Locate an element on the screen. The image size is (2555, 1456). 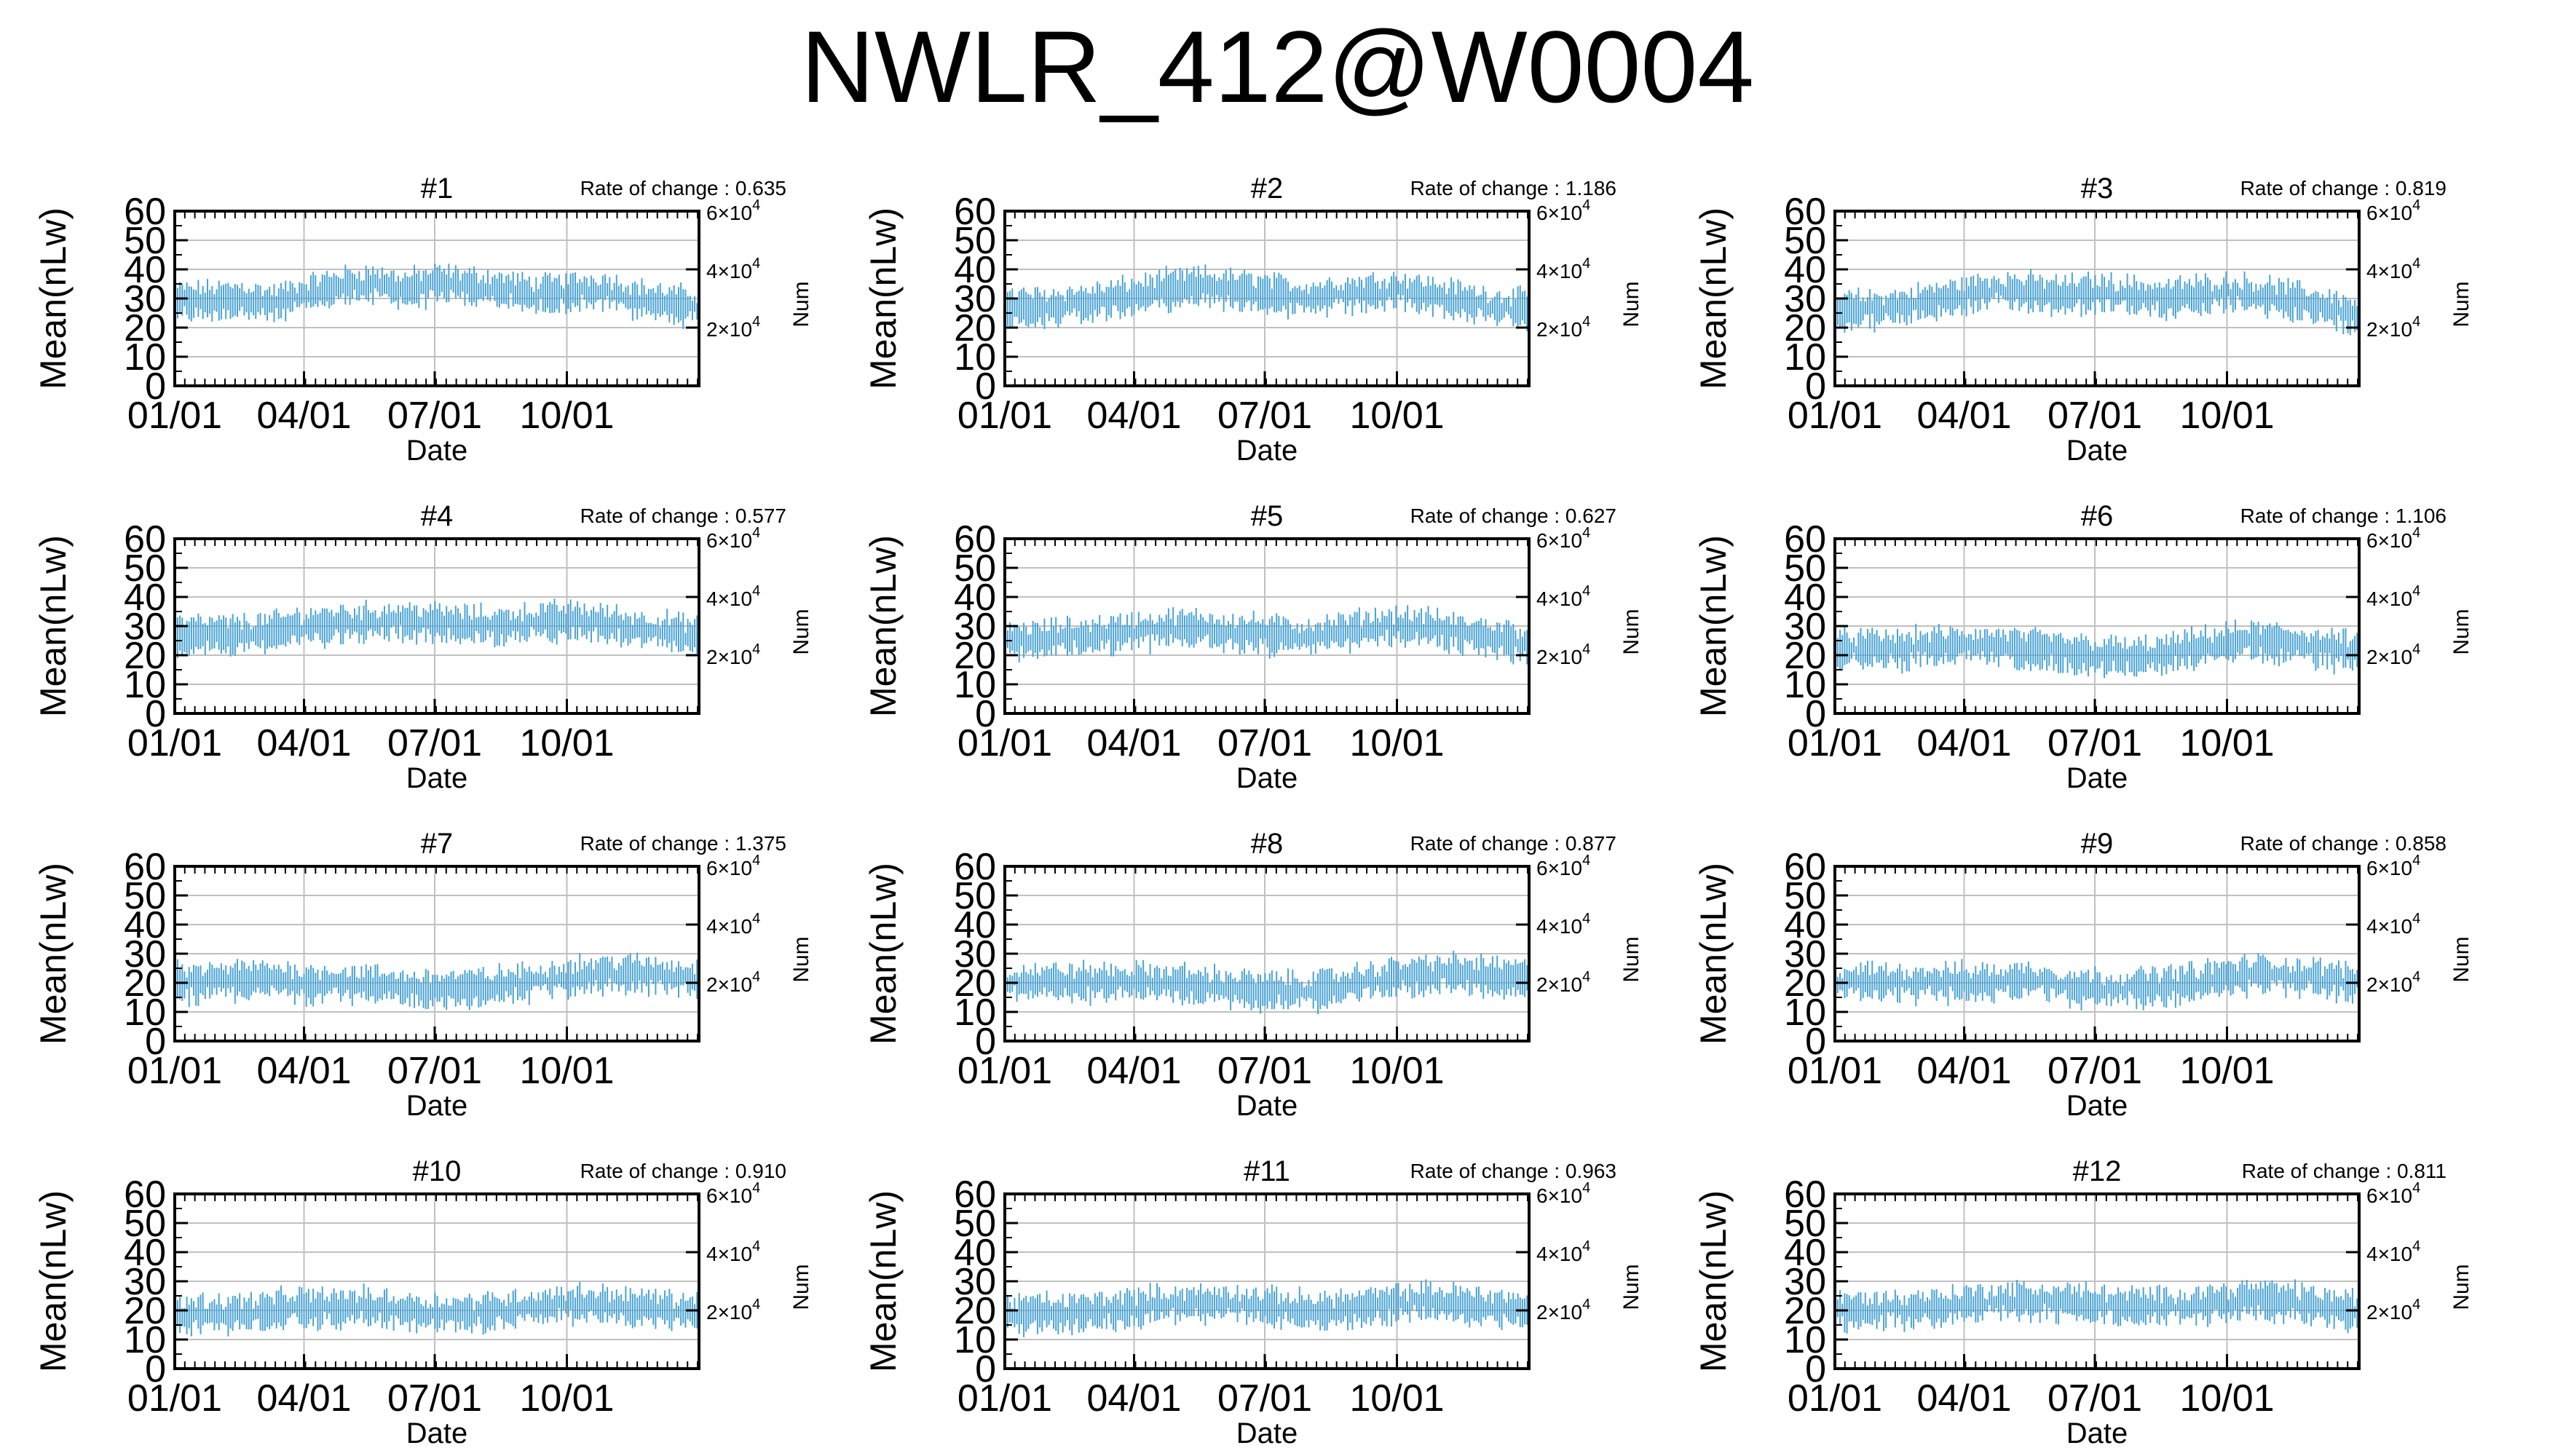
rate-of-change-label: Rate of change : 0.963 is located at coordinates (1513, 1171).